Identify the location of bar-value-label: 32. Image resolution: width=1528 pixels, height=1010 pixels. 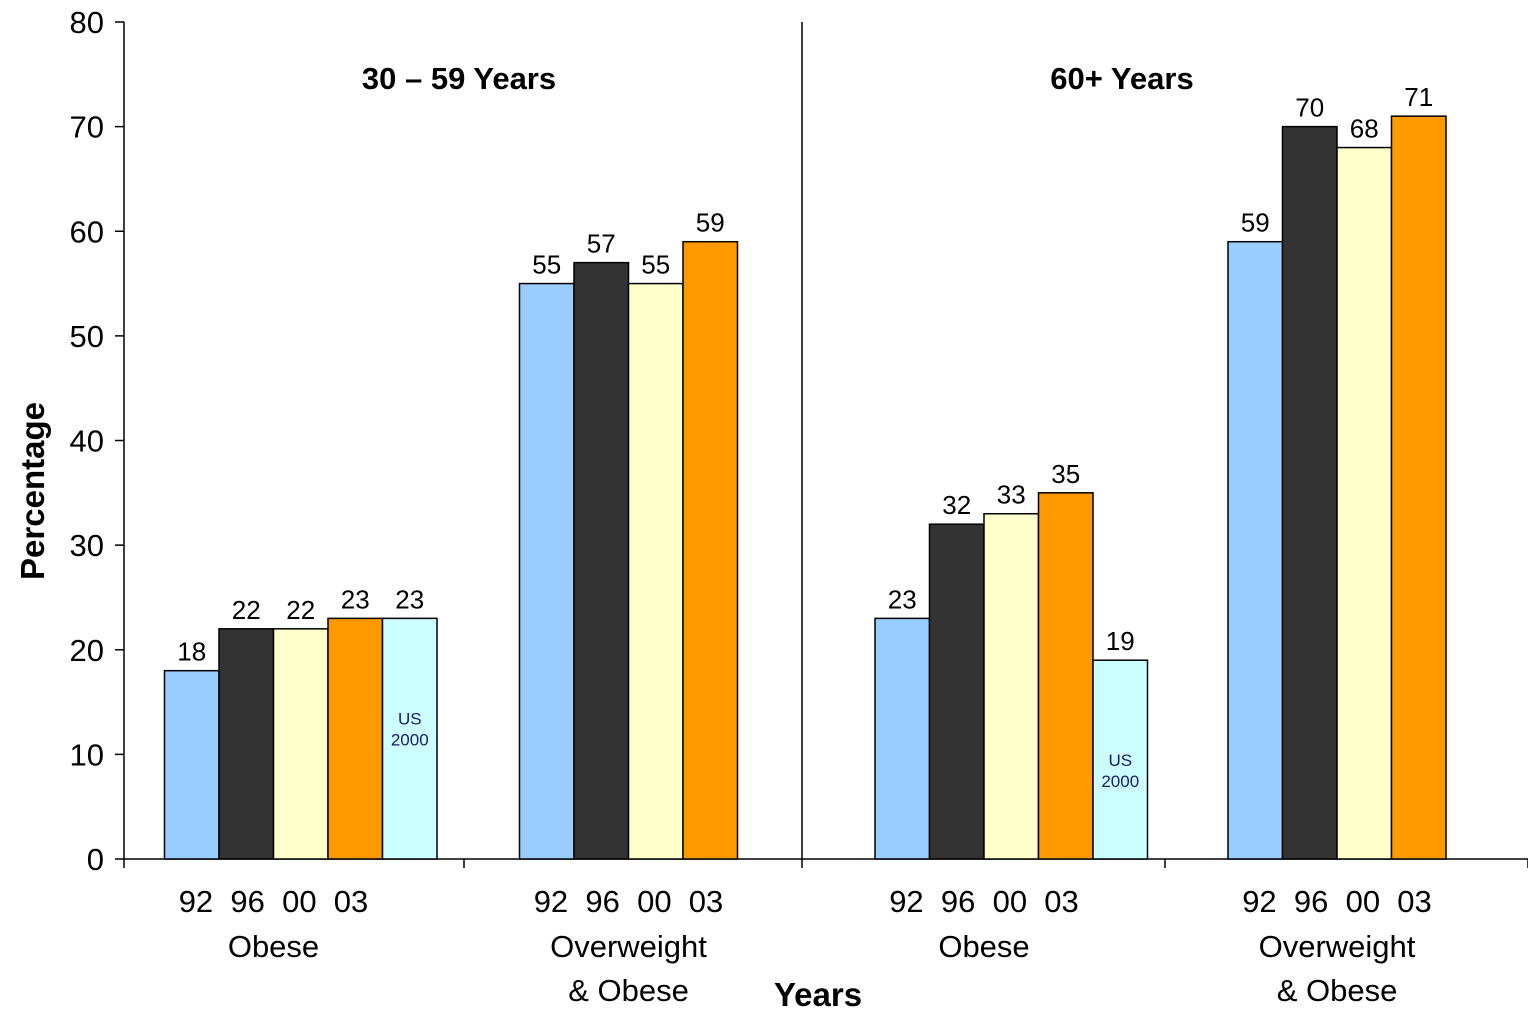
(956, 505).